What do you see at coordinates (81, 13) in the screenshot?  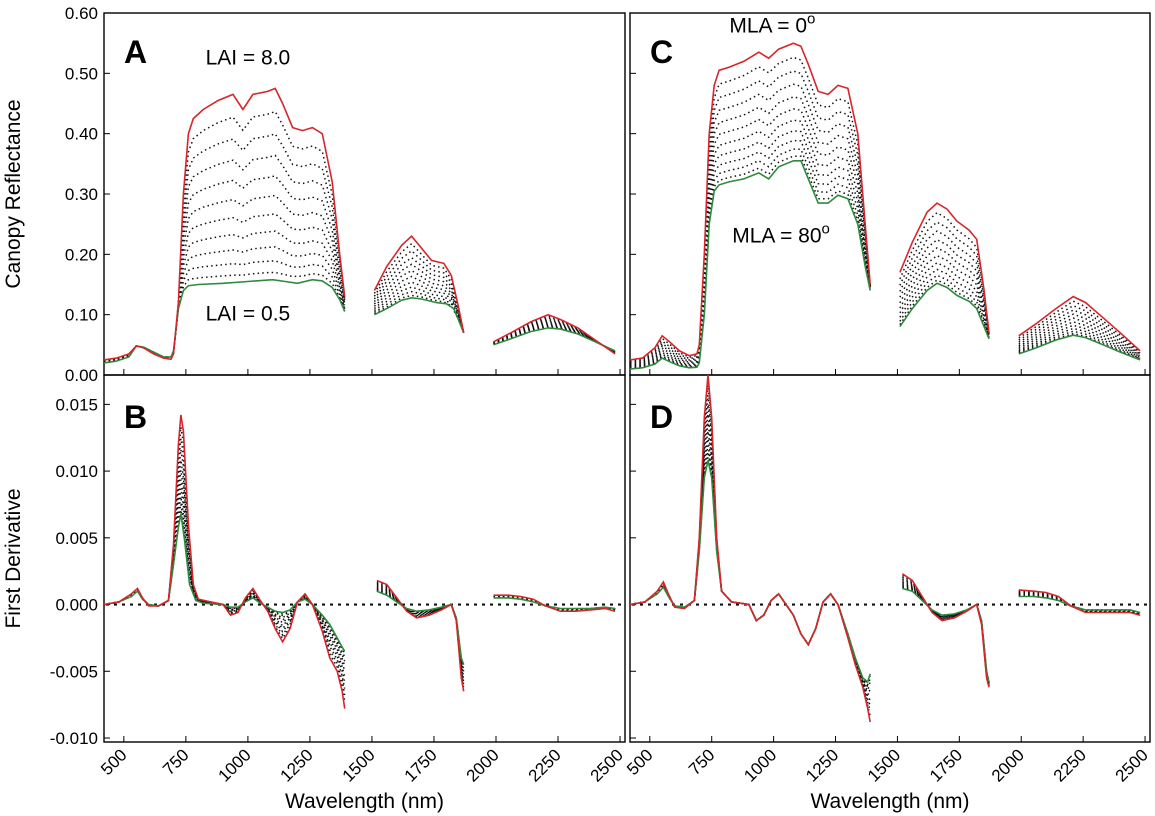 I see `y-tick-label: 0.60` at bounding box center [81, 13].